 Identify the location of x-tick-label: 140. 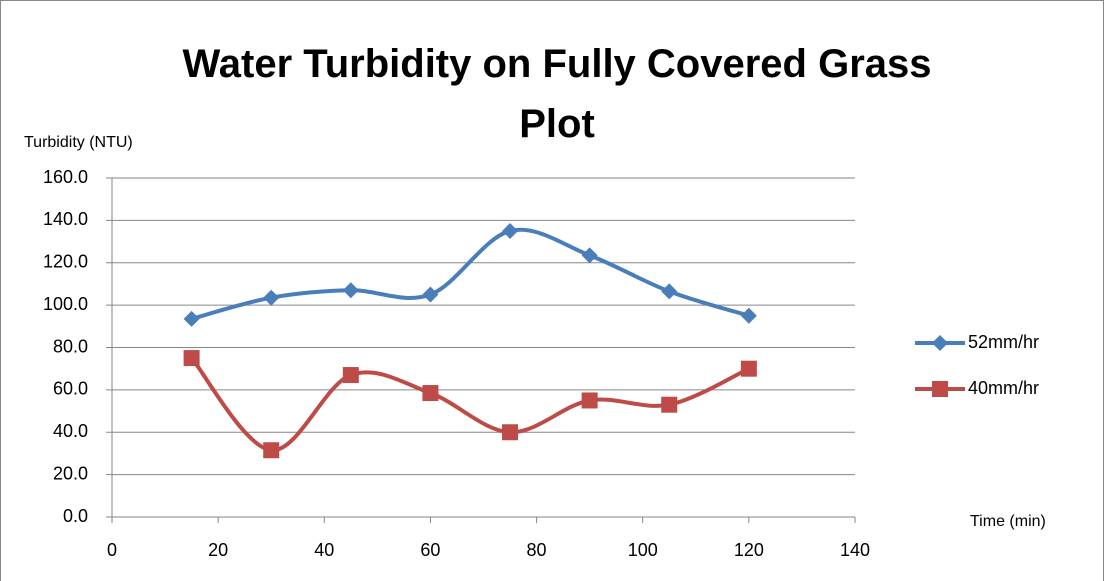
(855, 550).